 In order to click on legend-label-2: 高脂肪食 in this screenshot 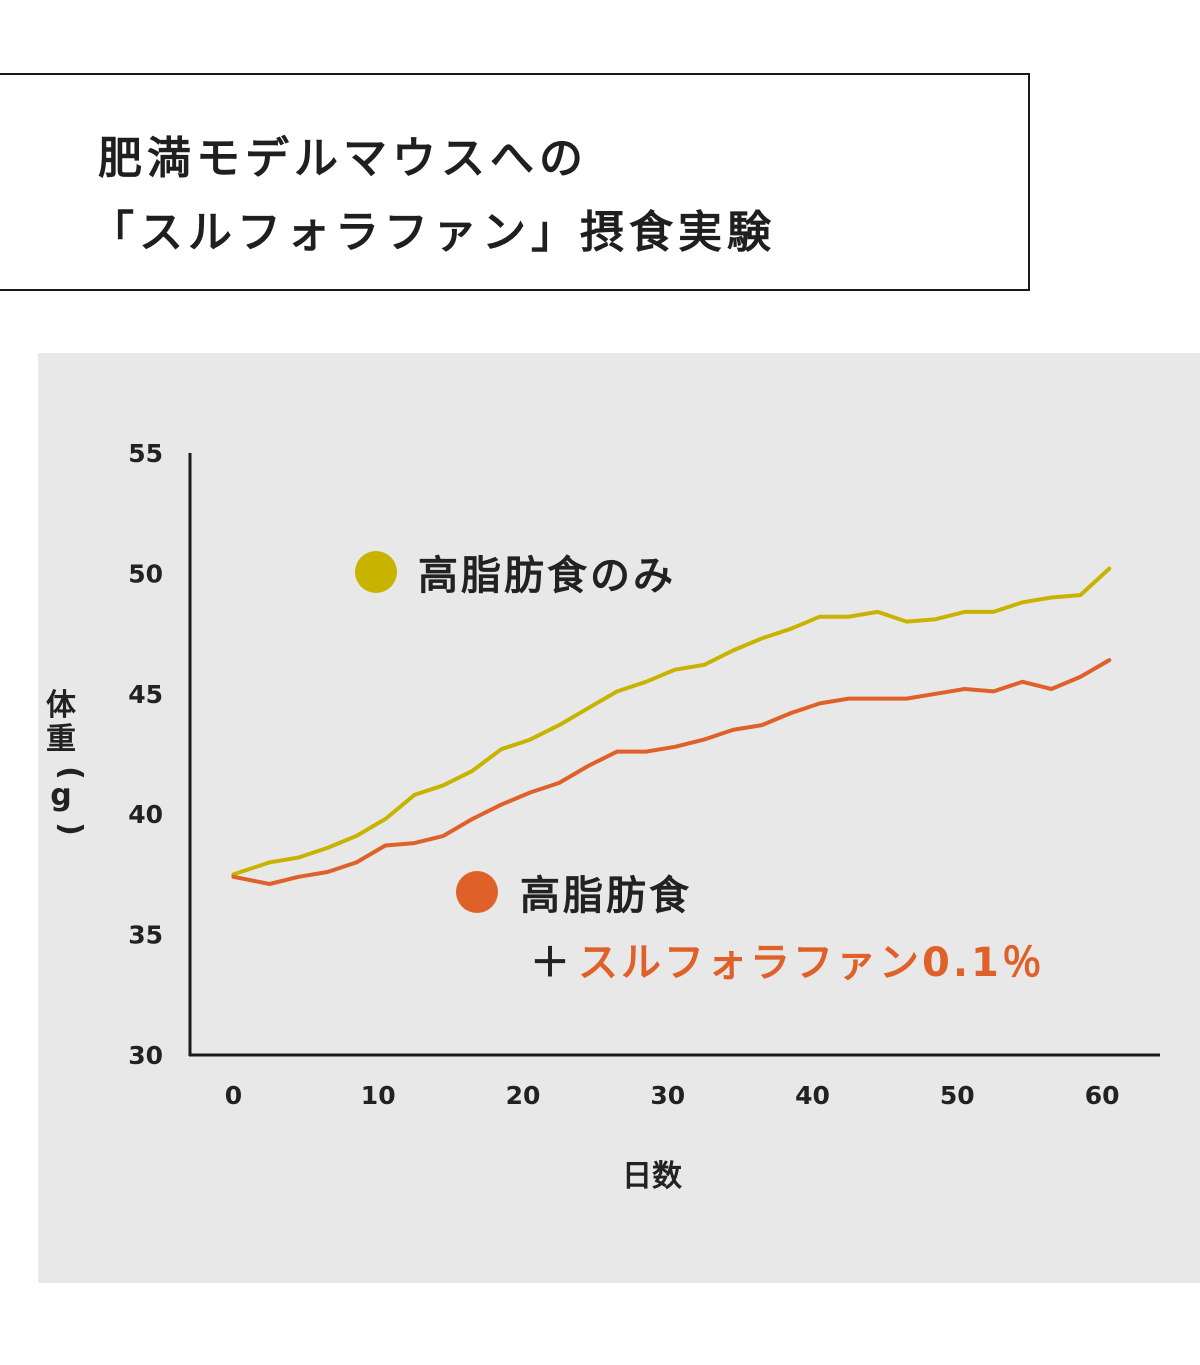, I will do `click(606, 896)`.